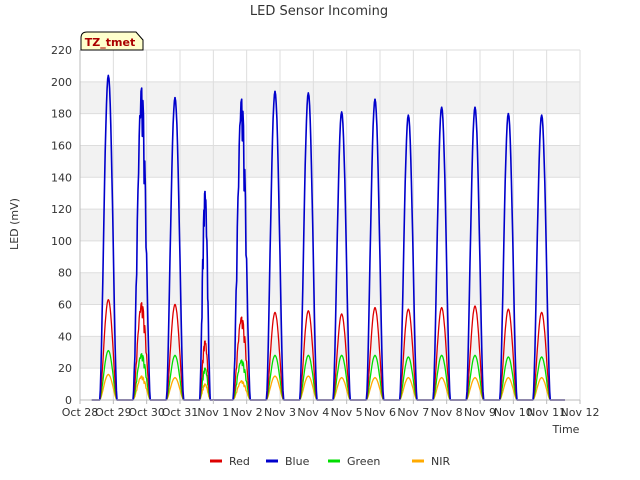 The image size is (640, 480). I want to click on chart-title: LED Sensor Incoming, so click(319, 11).